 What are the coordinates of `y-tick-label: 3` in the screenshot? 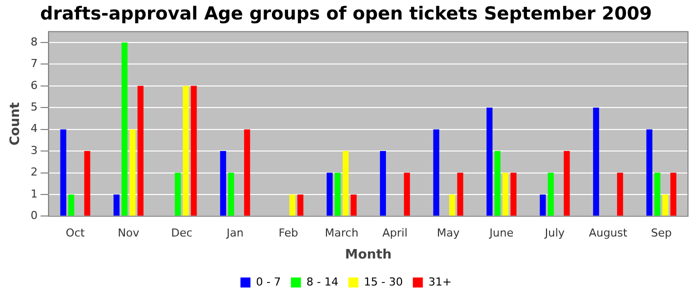 It's located at (34, 150).